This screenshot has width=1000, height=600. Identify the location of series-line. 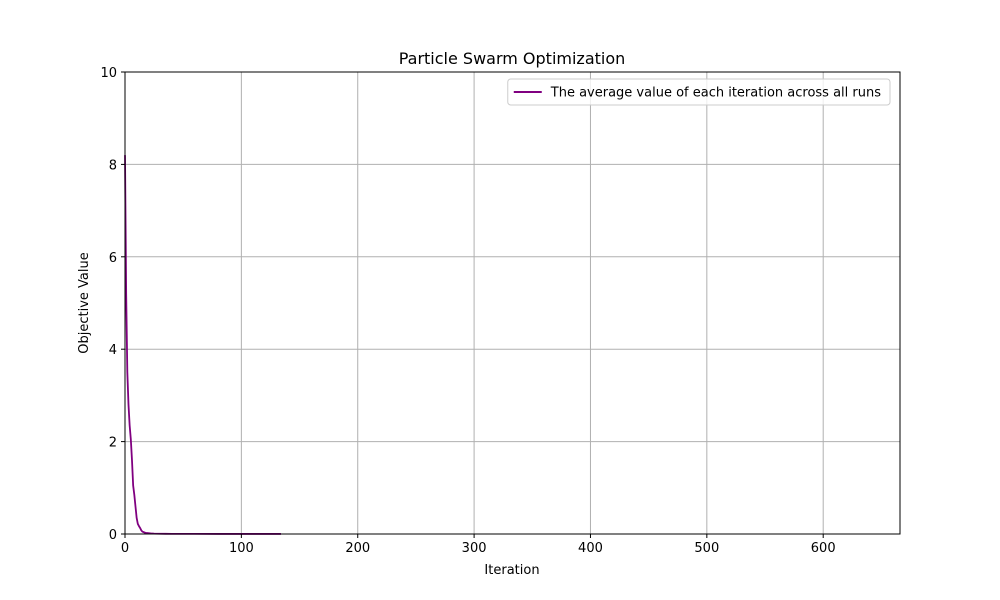
(202, 345).